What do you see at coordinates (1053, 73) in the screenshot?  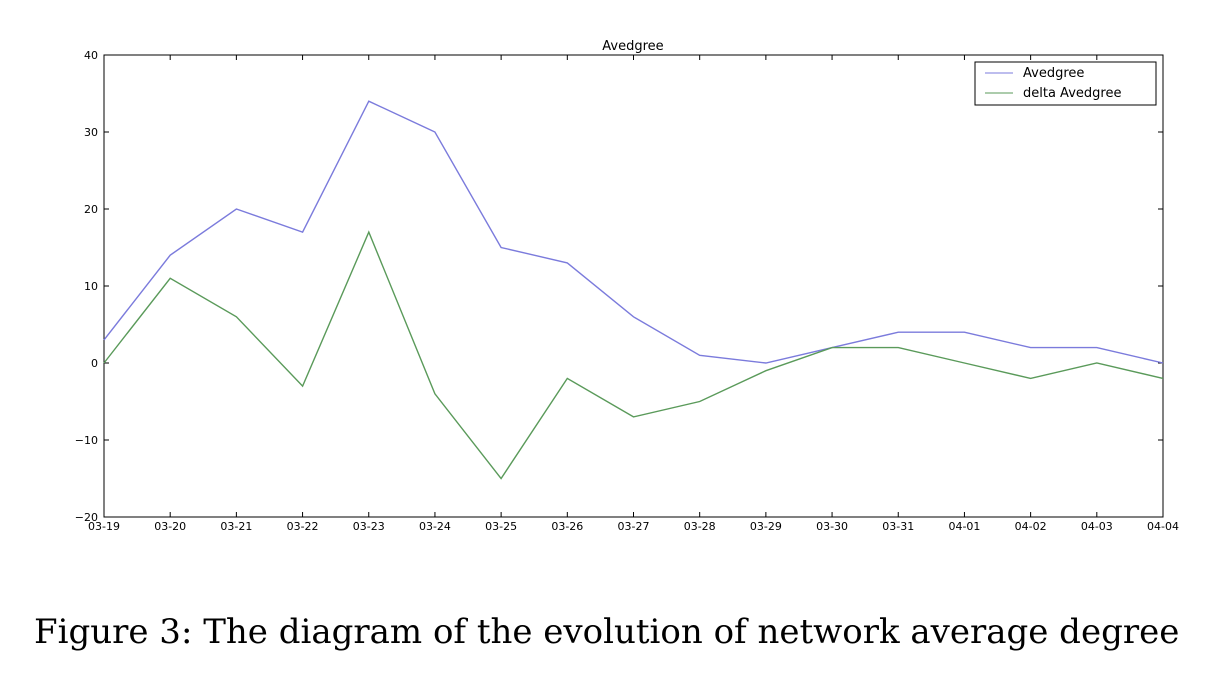 I see `legend-label-avedgree: Avedgree` at bounding box center [1053, 73].